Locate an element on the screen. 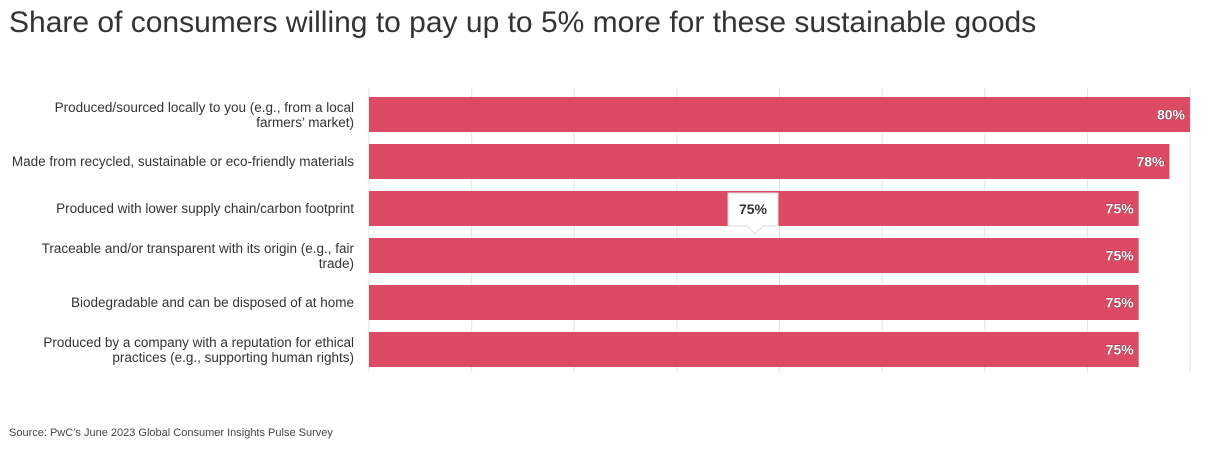 This screenshot has height=450, width=1209. value-label: 80% is located at coordinates (1171, 115).